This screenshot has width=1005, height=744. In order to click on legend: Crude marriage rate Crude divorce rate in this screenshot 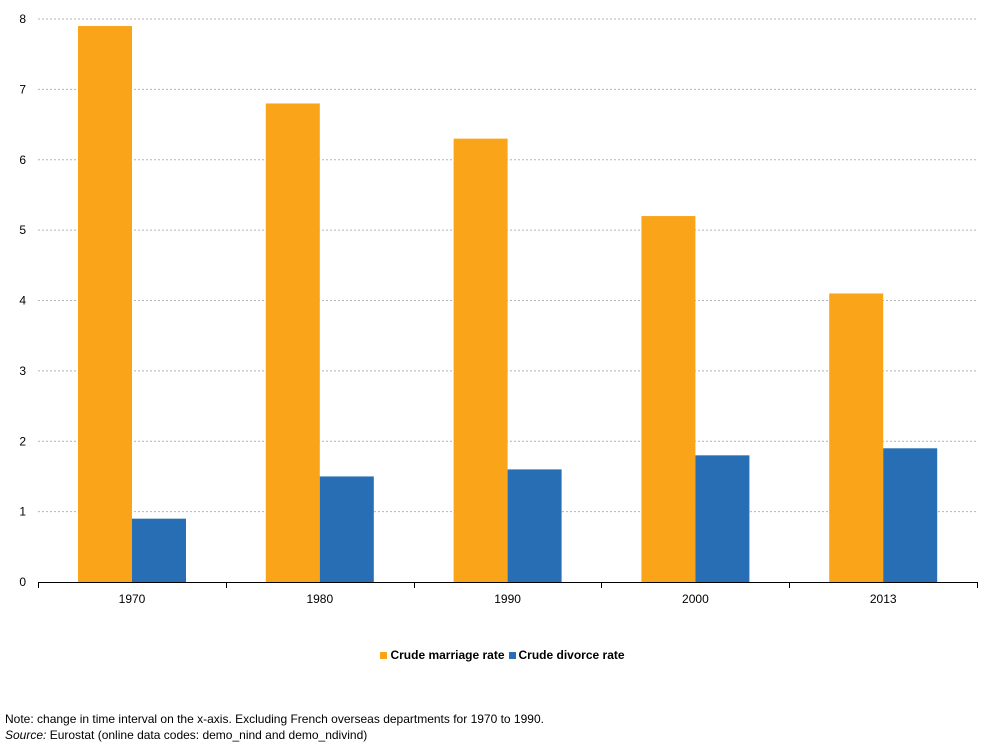, I will do `click(502, 655)`.